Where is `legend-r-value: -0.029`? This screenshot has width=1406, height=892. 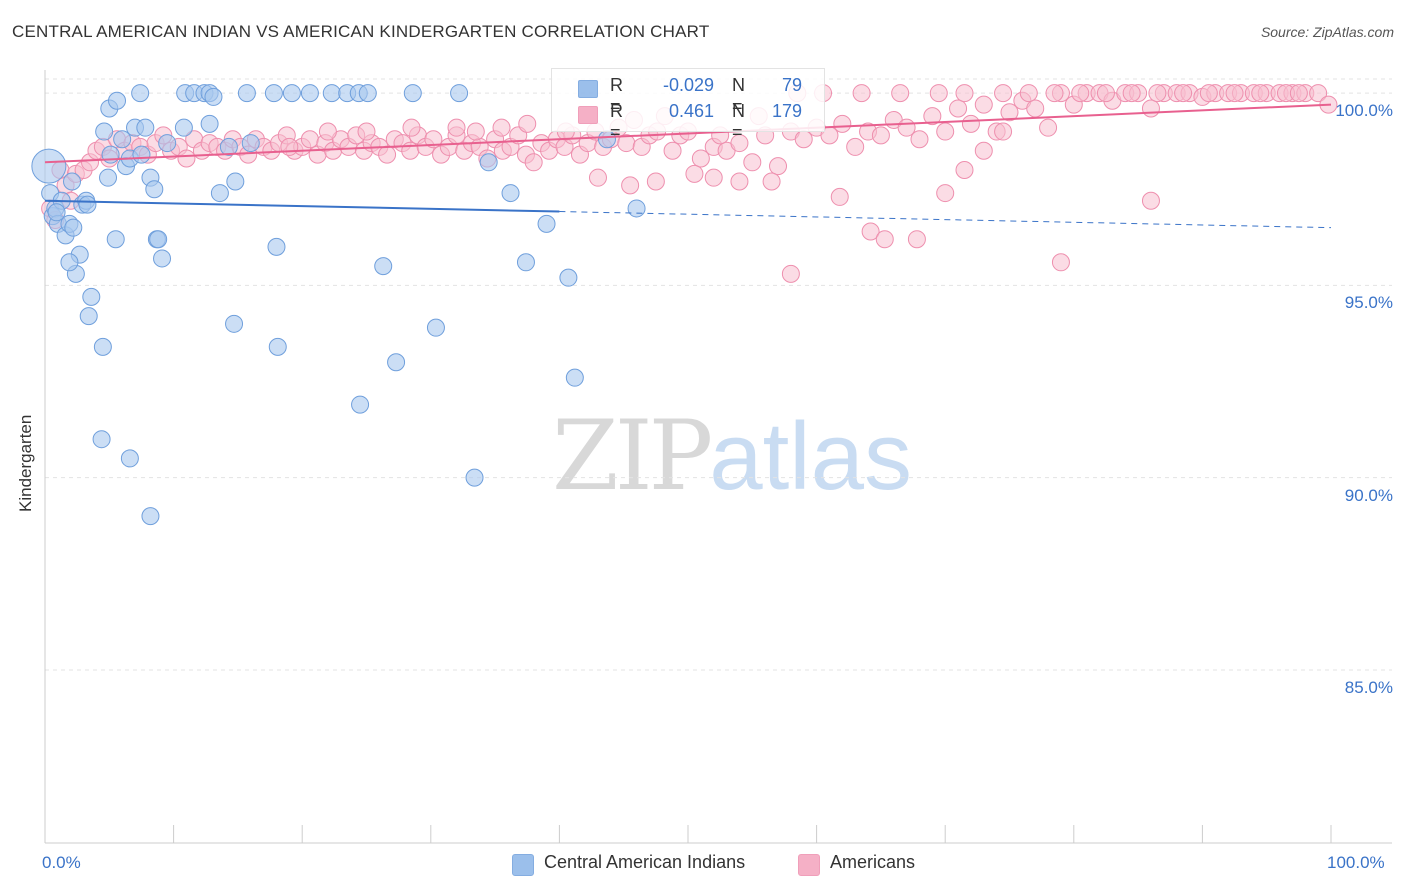 legend-r-value: -0.029 is located at coordinates (688, 85).